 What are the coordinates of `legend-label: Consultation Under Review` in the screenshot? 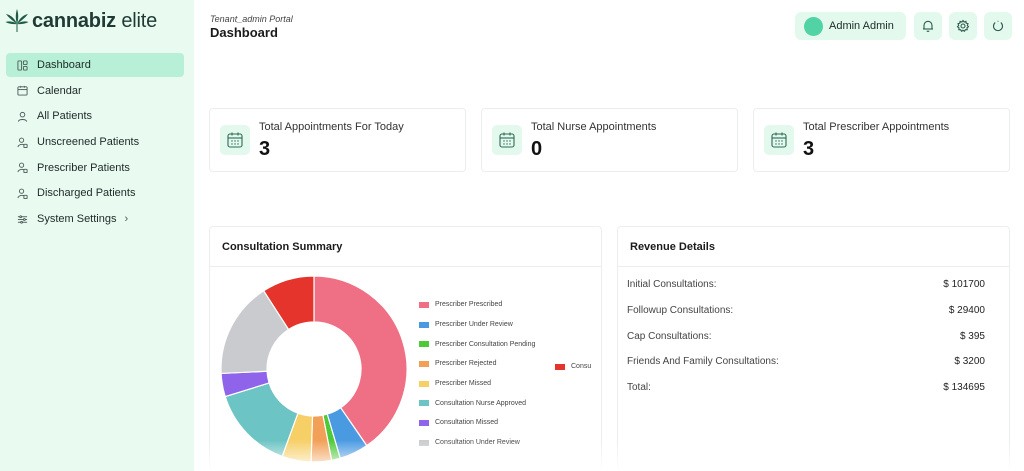 It's located at (477, 443).